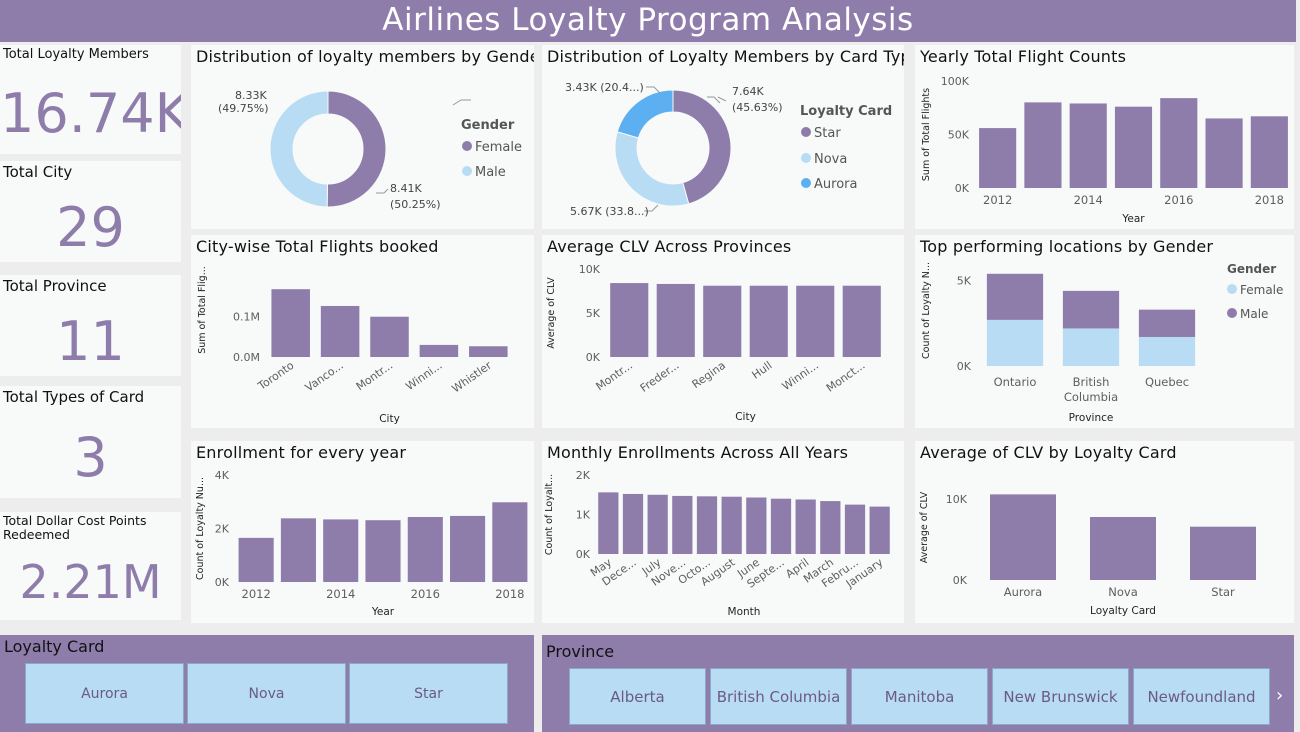 Image resolution: width=1300 pixels, height=732 pixels. What do you see at coordinates (74, 397) in the screenshot?
I see `kpi-label: Total Types of Card` at bounding box center [74, 397].